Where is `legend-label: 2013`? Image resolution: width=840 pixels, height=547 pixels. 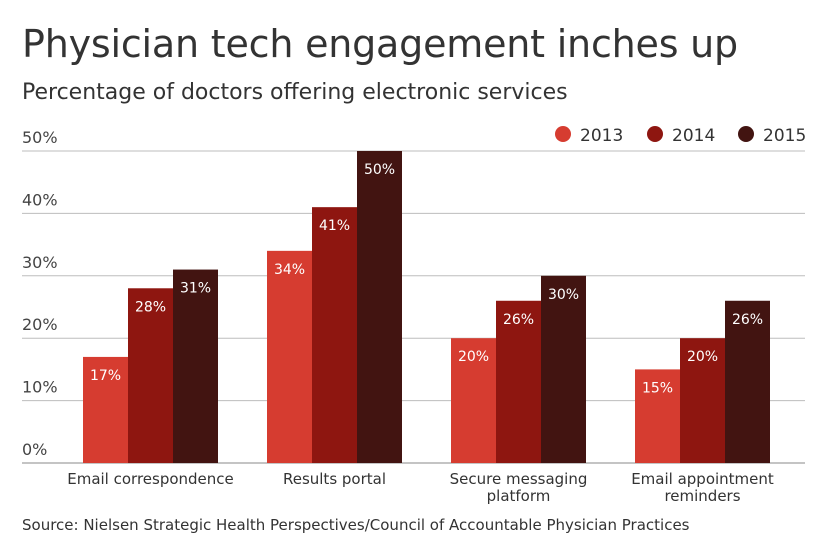
legend-label: 2013 is located at coordinates (601, 136).